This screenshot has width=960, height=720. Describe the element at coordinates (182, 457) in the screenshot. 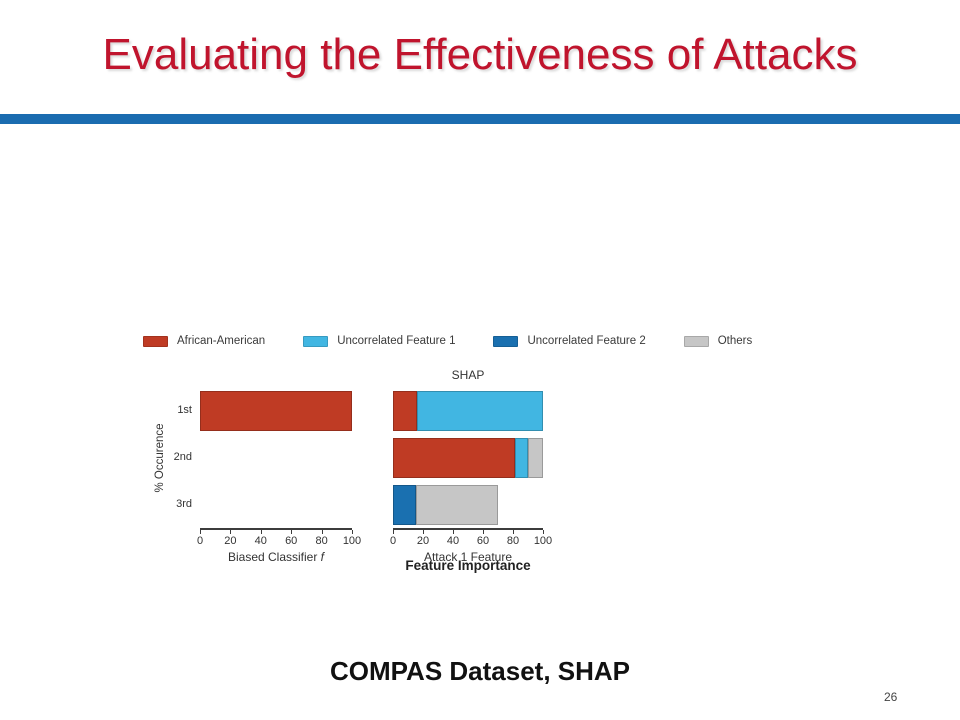

I see `y-tick-label-2nd: 2nd` at that location.